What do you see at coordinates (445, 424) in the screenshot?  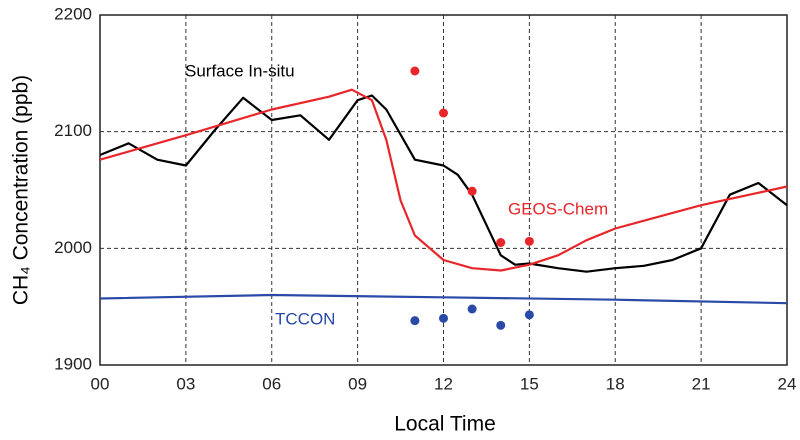 I see `x-axis-label: Local Time` at bounding box center [445, 424].